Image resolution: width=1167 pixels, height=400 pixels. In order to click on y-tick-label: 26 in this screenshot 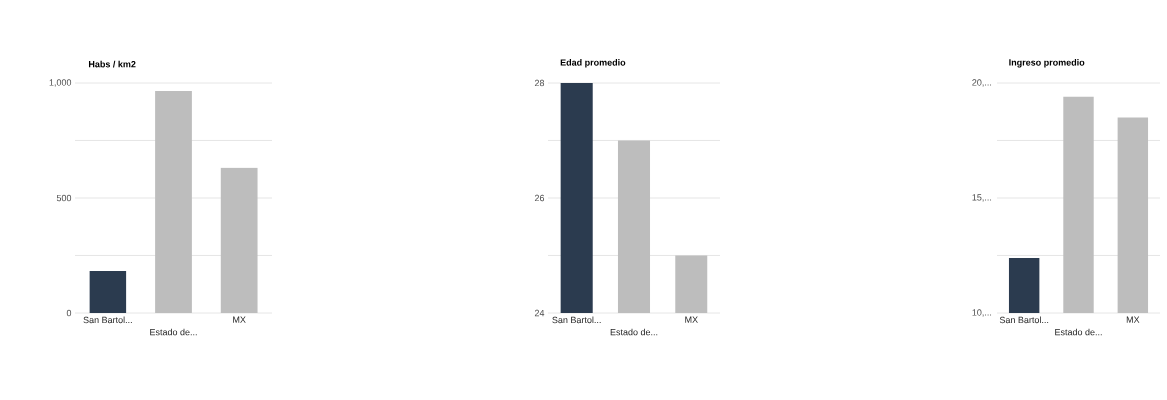, I will do `click(539, 198)`.